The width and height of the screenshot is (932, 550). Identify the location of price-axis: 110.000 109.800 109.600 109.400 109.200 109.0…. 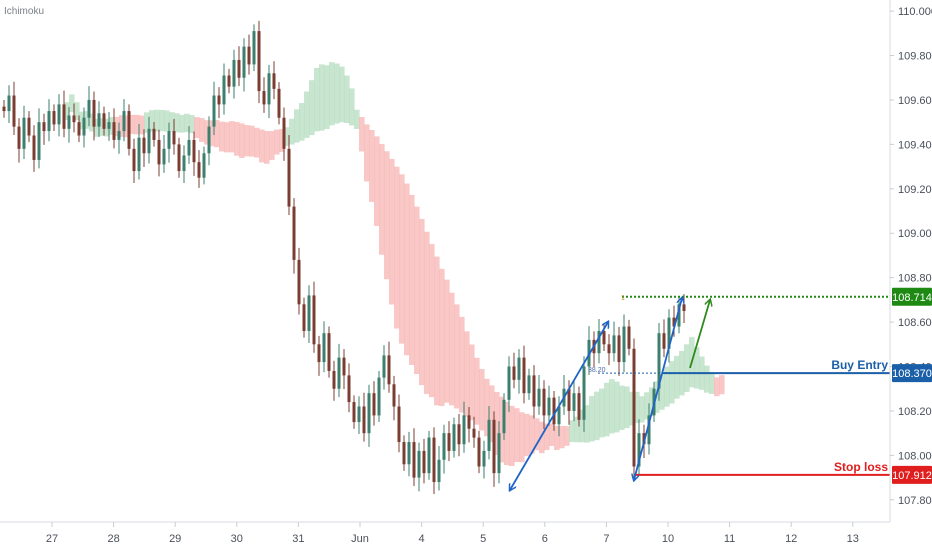
(911, 256).